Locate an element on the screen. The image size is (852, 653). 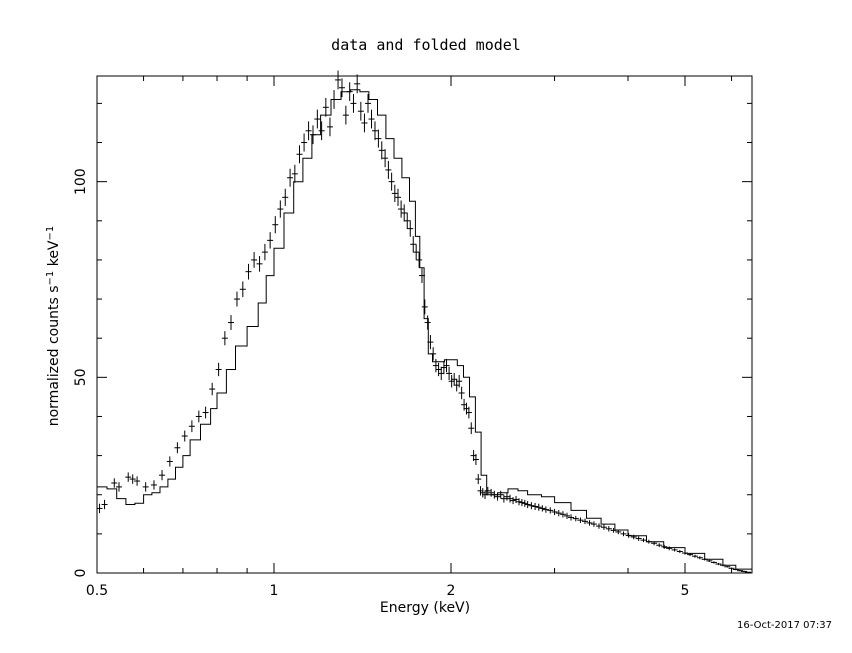
y-tick-label: 50 is located at coordinates (81, 377).